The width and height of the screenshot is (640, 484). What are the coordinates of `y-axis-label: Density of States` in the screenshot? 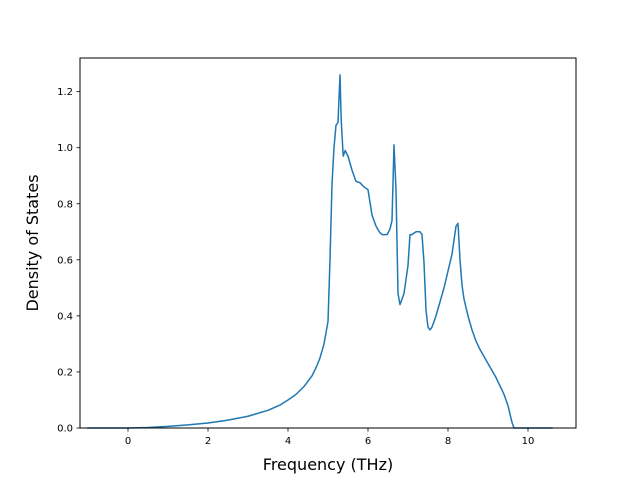 It's located at (32, 242).